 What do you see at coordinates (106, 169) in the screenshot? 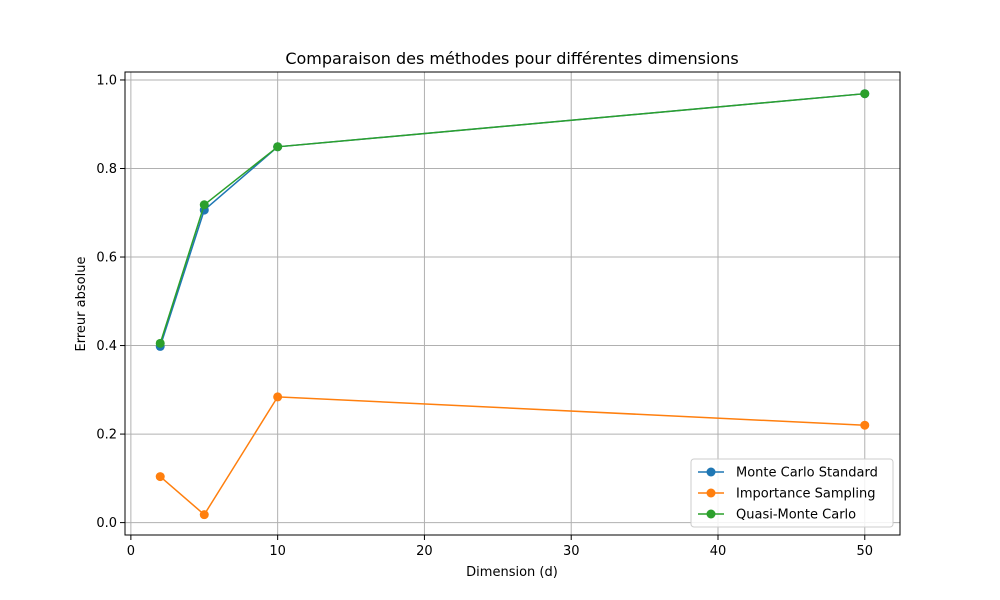
I see `y-tick-label: 0.8` at bounding box center [106, 169].